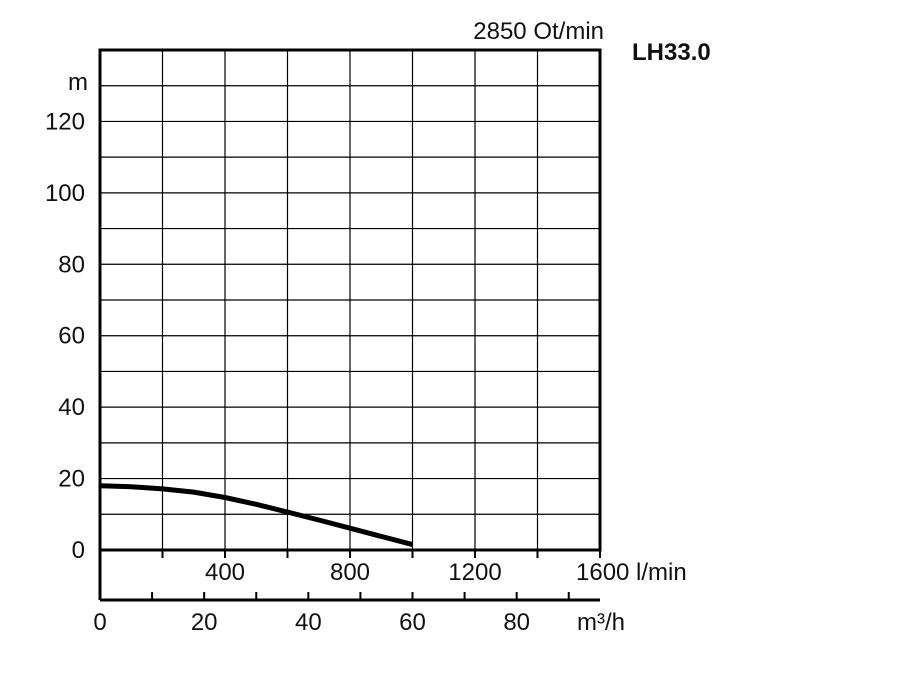 The image size is (900, 700). I want to click on x-tick-label-m3h: 60, so click(412, 622).